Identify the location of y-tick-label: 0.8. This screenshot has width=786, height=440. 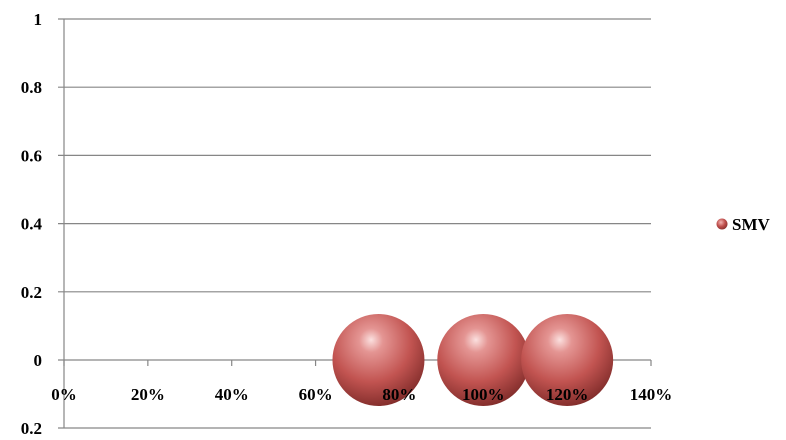
(31, 87).